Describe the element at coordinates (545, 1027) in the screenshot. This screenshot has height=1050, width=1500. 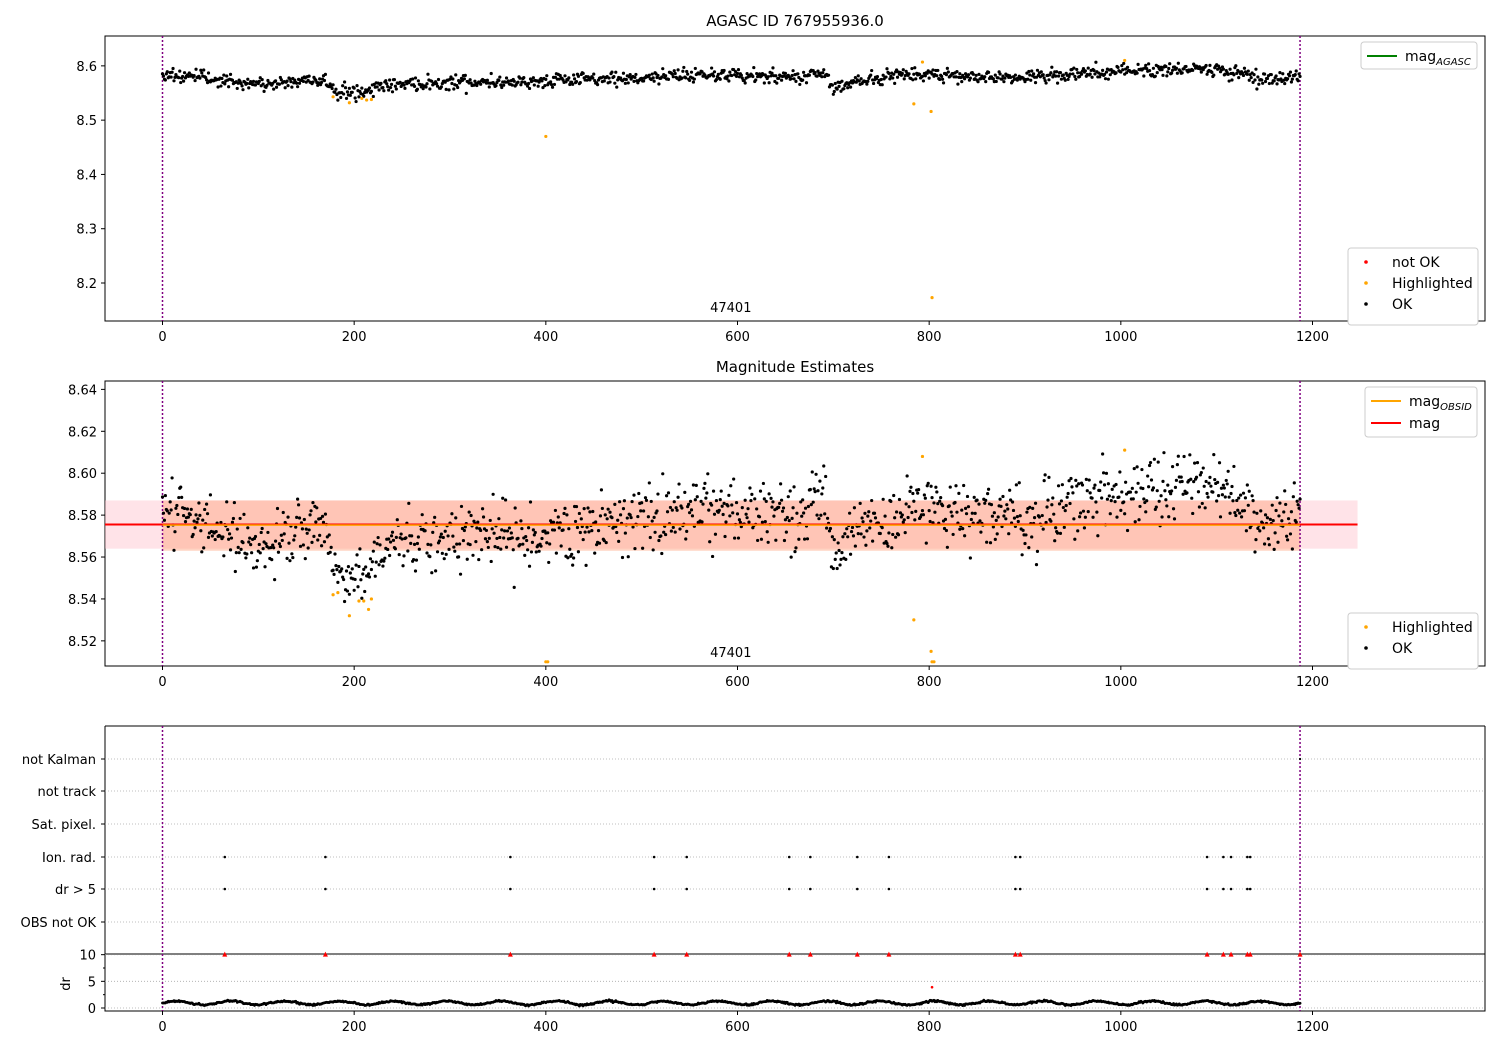
I see `x-tick-label: 400` at that location.